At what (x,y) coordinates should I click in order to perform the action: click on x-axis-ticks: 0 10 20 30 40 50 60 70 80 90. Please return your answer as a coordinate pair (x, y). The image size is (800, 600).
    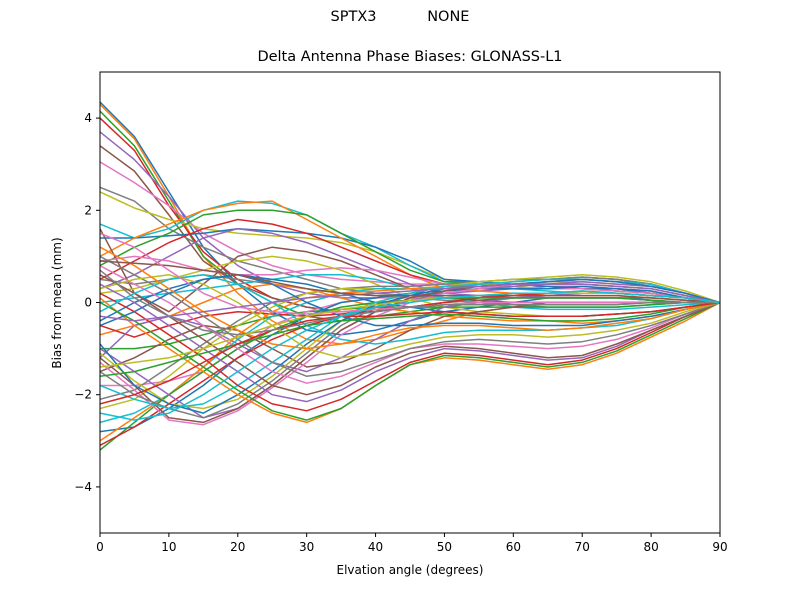
    Looking at the image, I should click on (412, 543).